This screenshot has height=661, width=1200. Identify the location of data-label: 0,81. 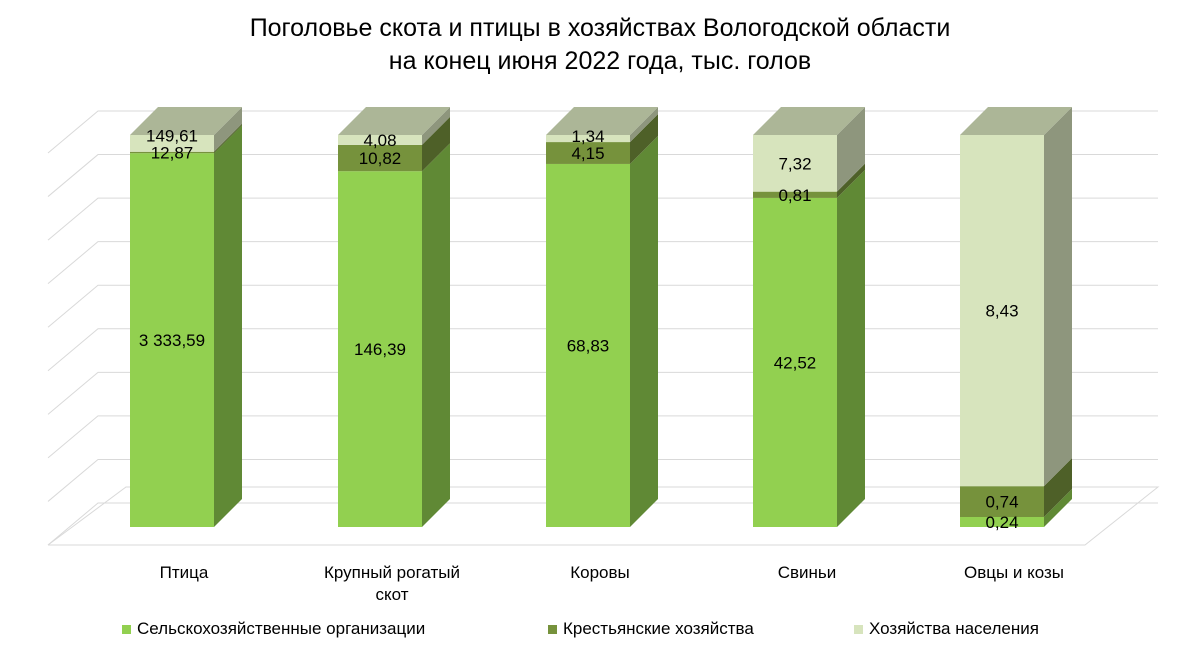
(794, 195).